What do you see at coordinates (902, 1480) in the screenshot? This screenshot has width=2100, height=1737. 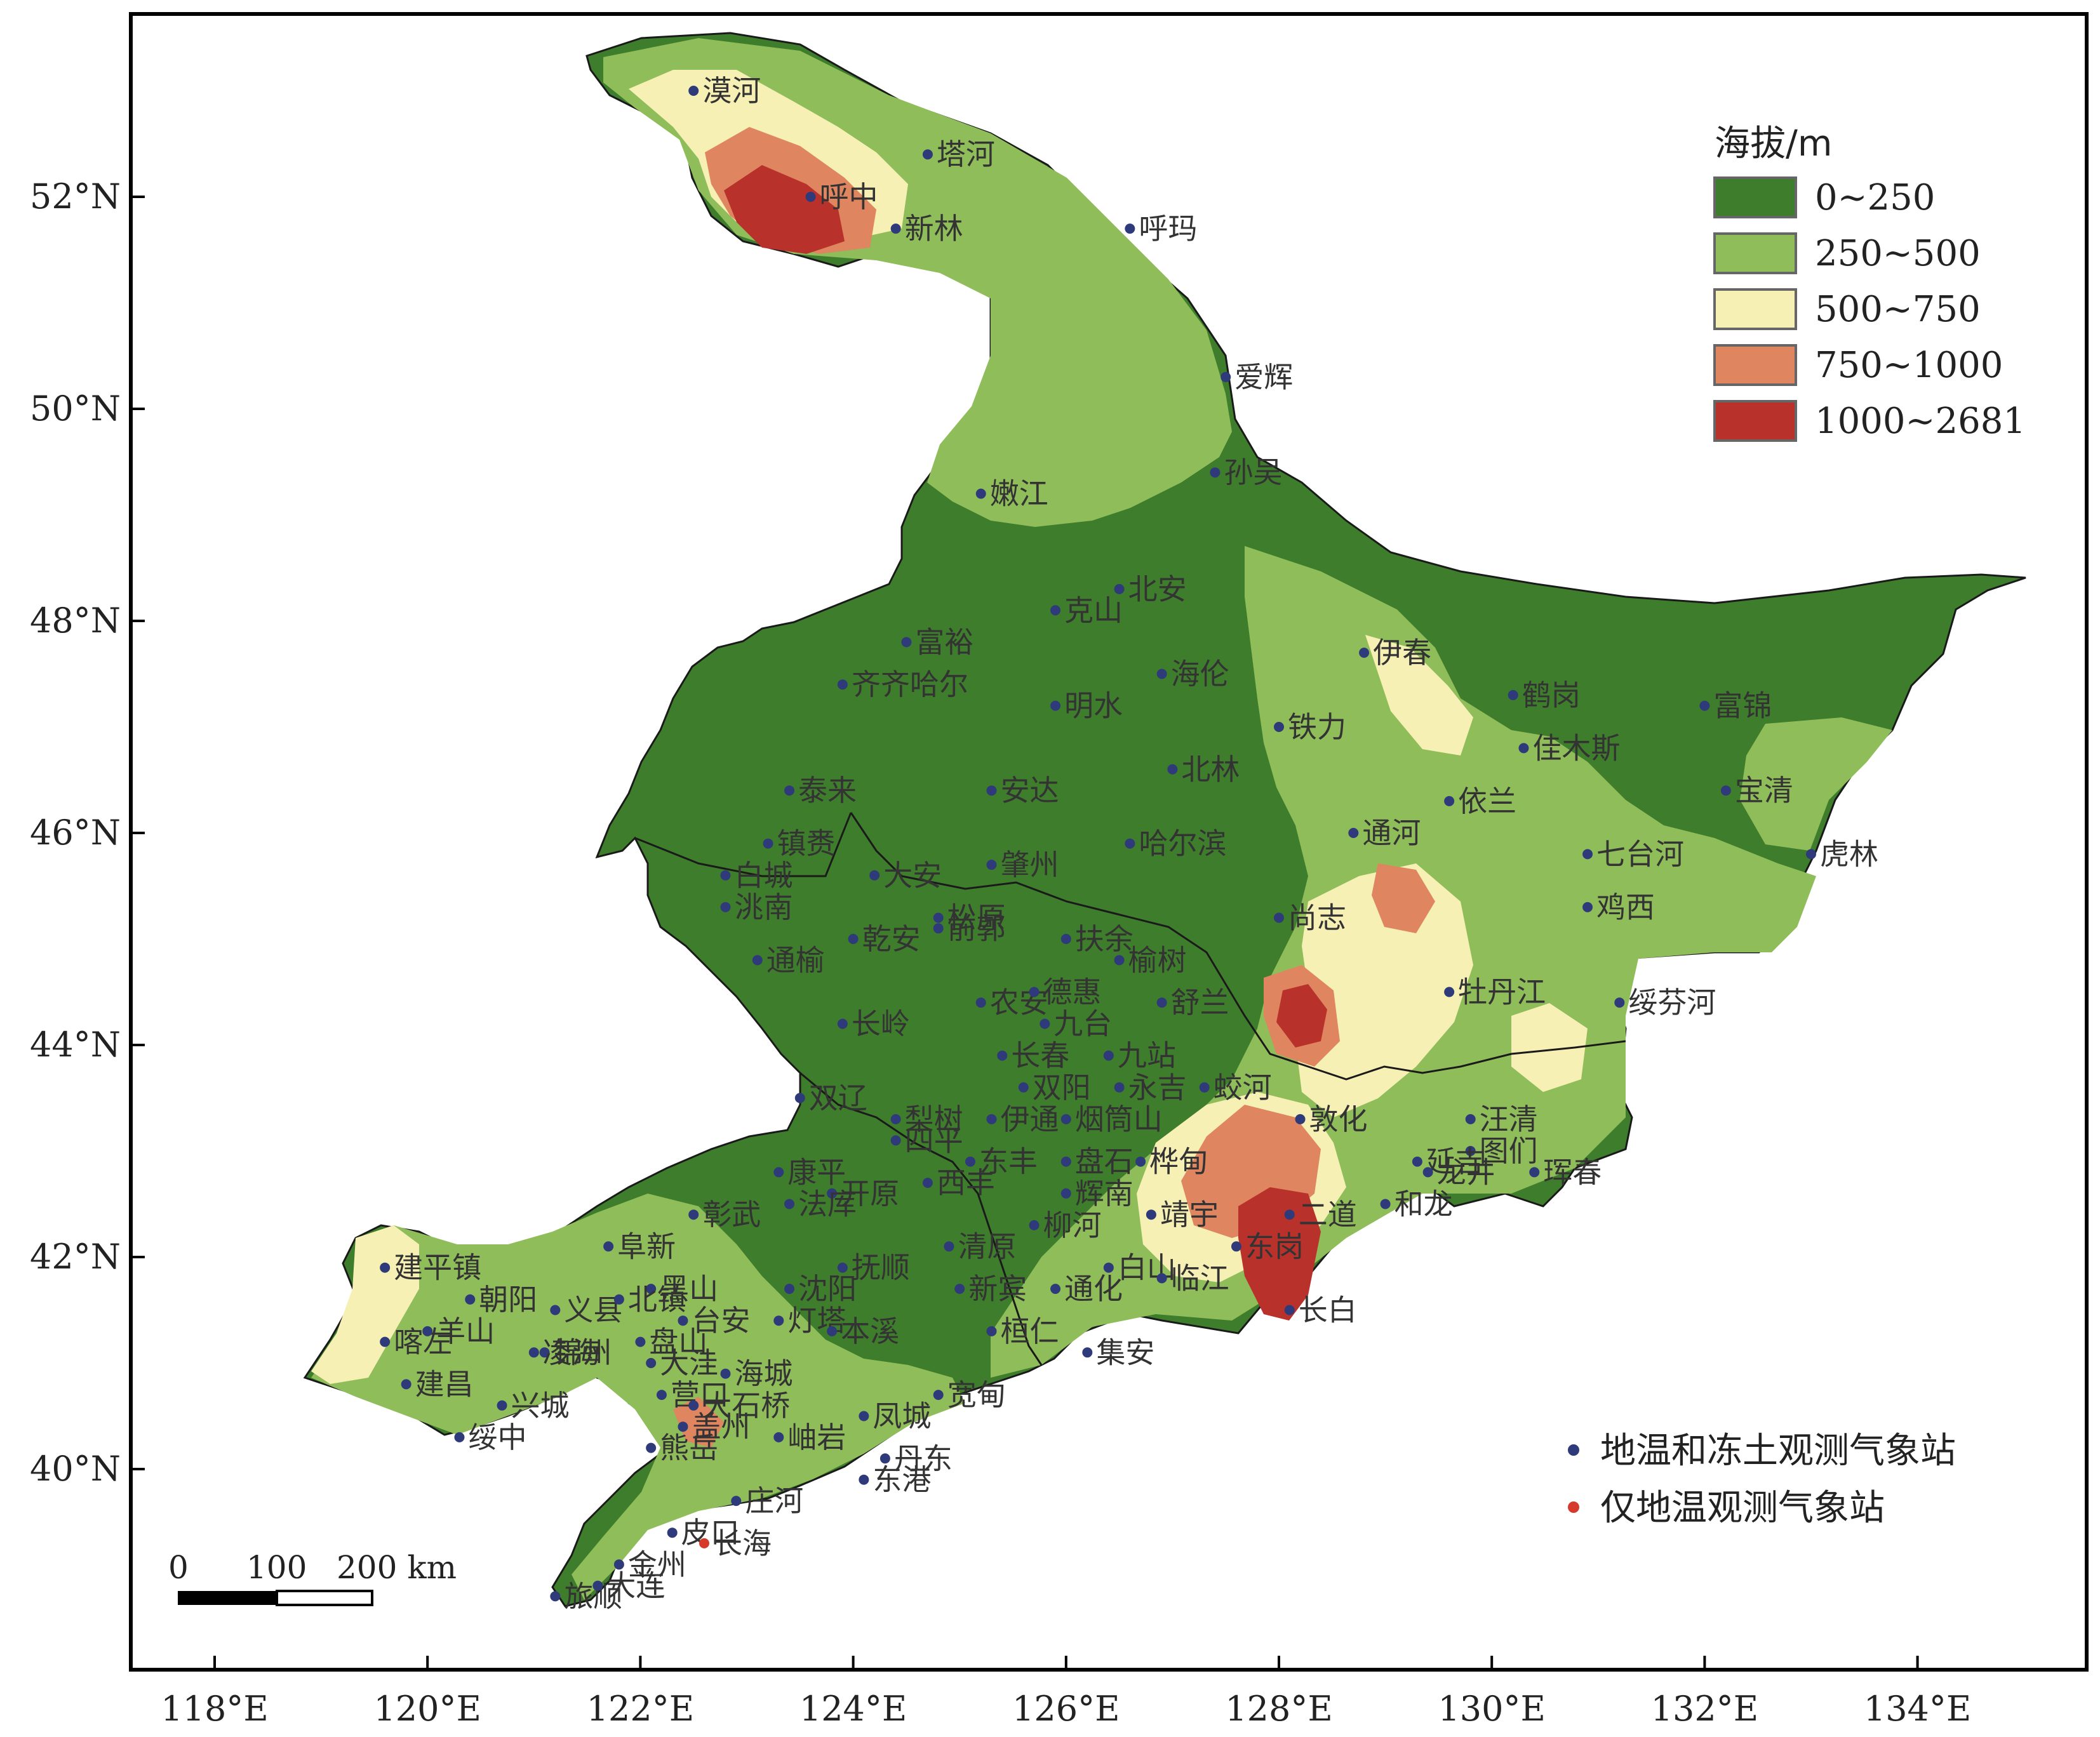 I see `station-label: 东港` at bounding box center [902, 1480].